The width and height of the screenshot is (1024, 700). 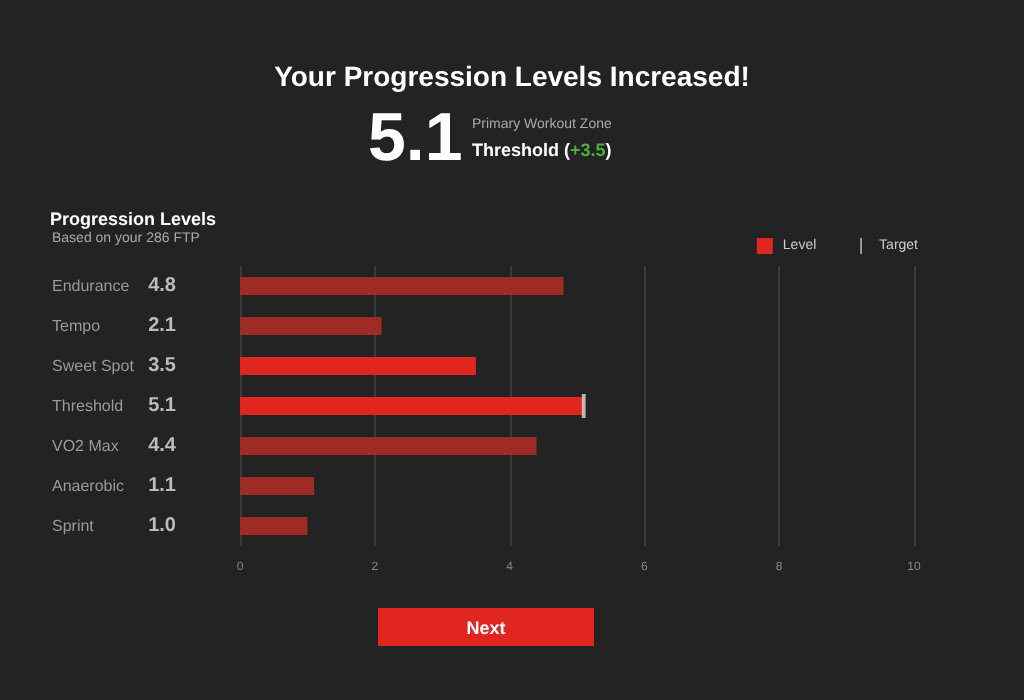 What do you see at coordinates (85, 446) in the screenshot?
I see `y-tick-label: VO2 Max` at bounding box center [85, 446].